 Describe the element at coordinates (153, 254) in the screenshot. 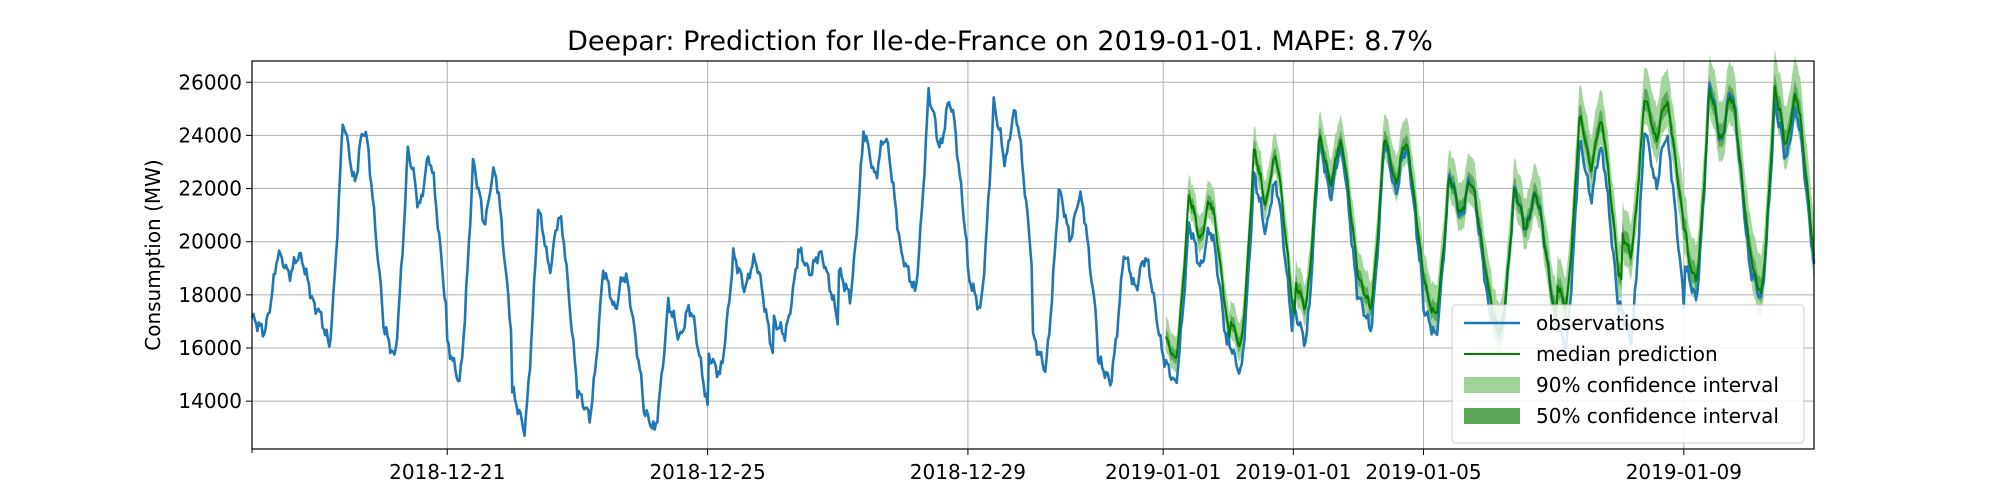

I see `y-axis-label: Consumption (MW)` at that location.